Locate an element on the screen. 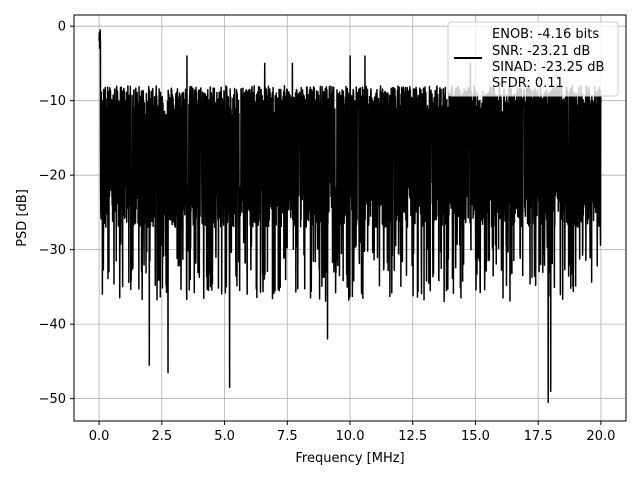  y-tick-label: −30 is located at coordinates (52, 250).